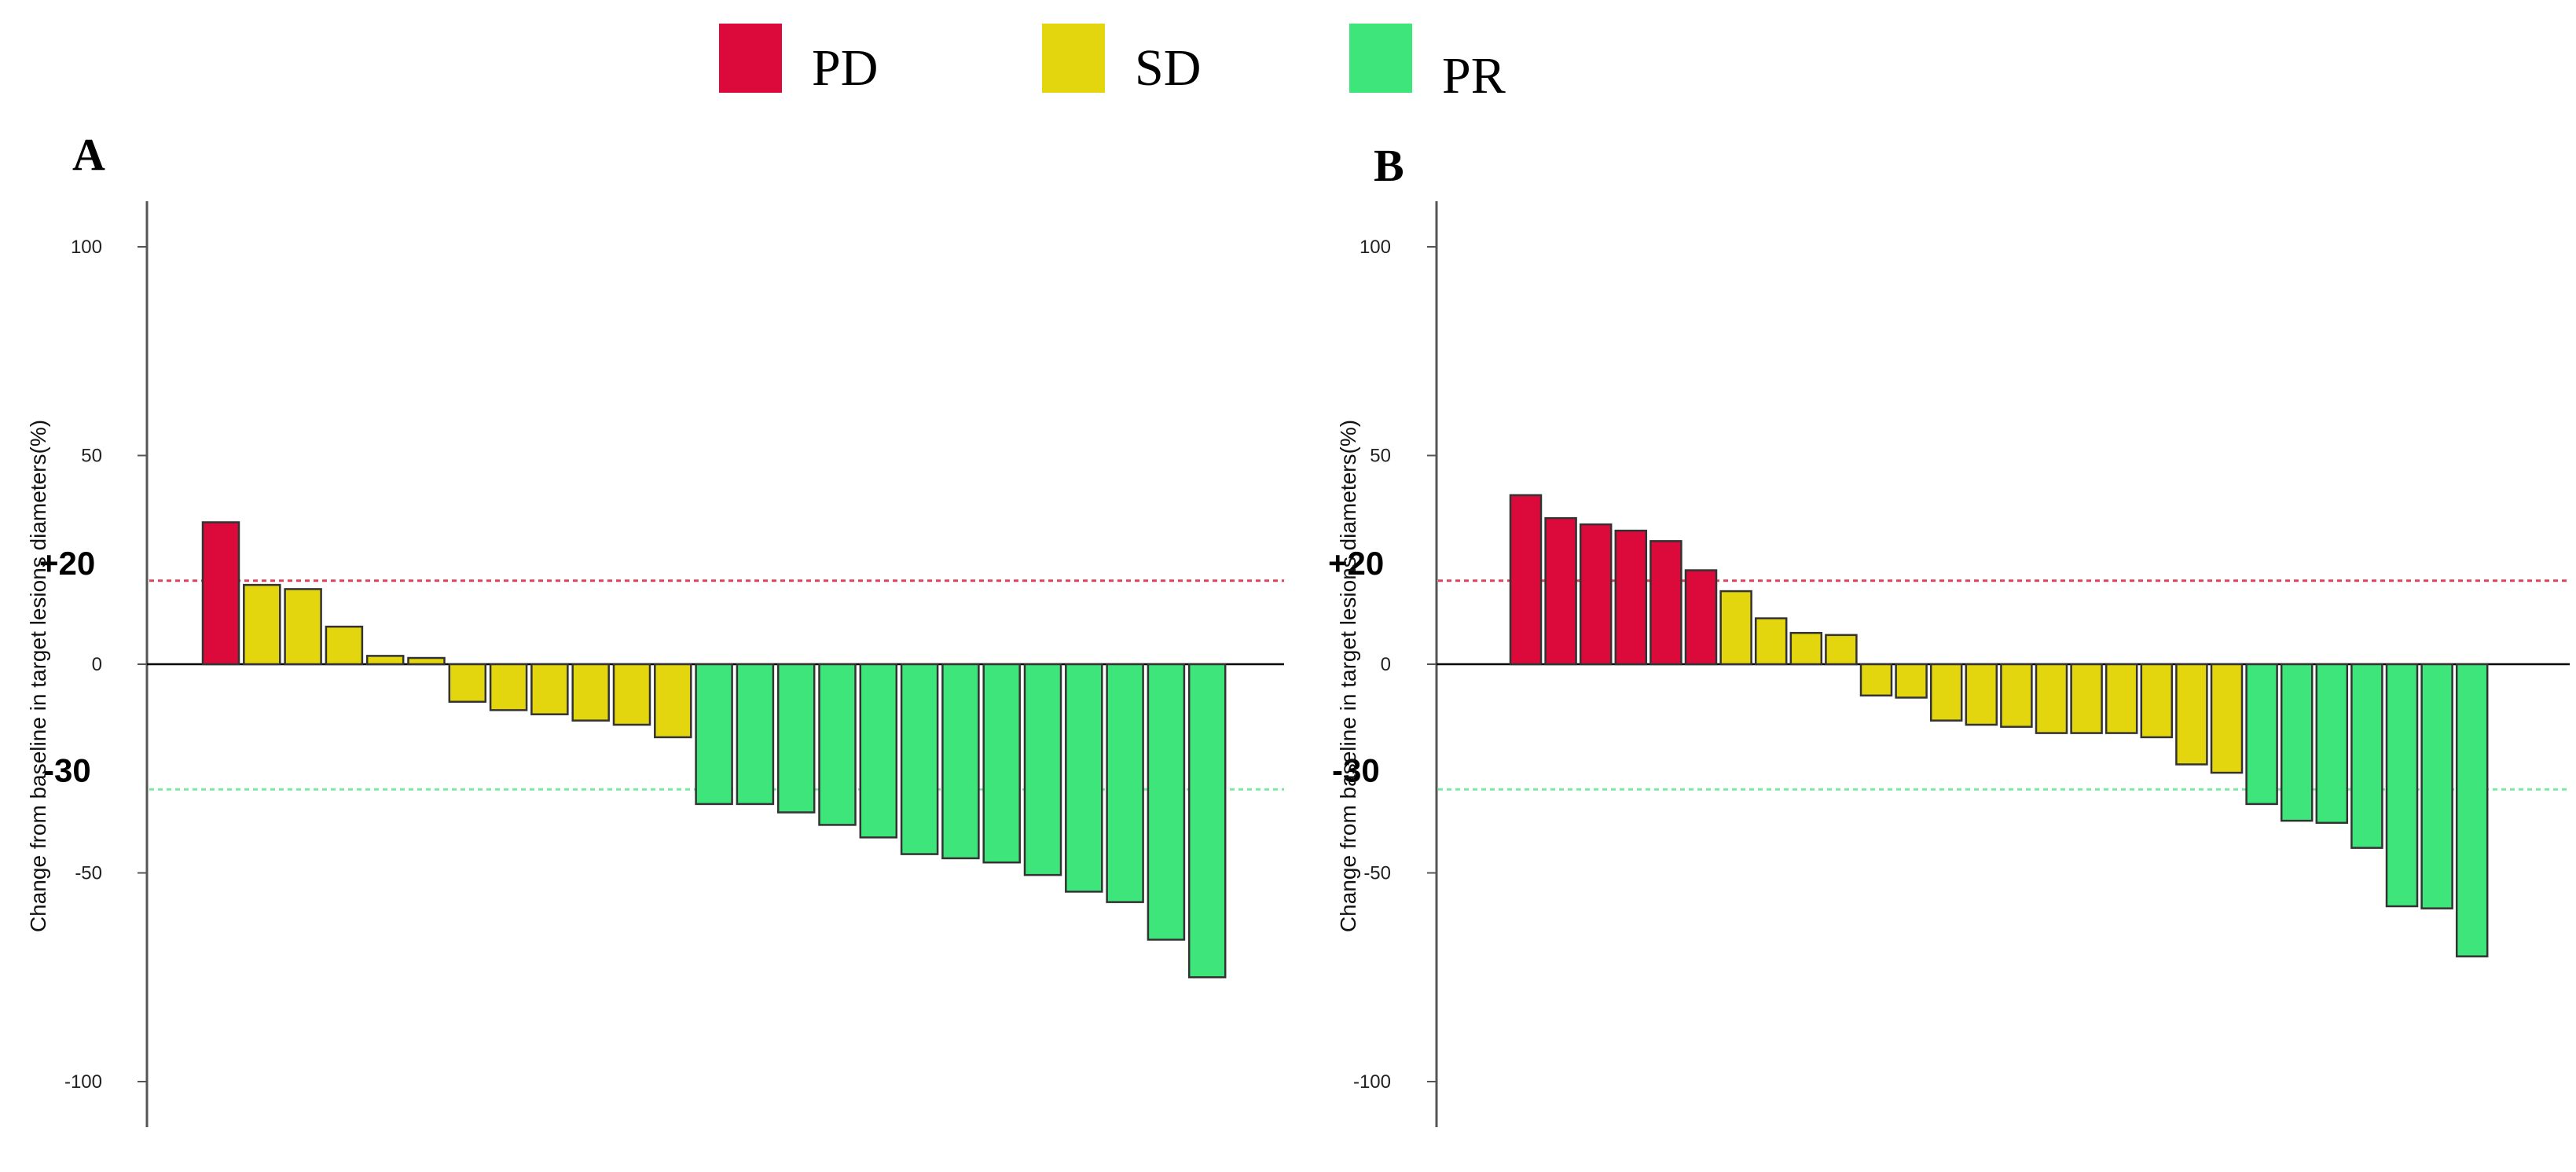 The image size is (2576, 1172). I want to click on legend-swatch-sd, so click(1073, 58).